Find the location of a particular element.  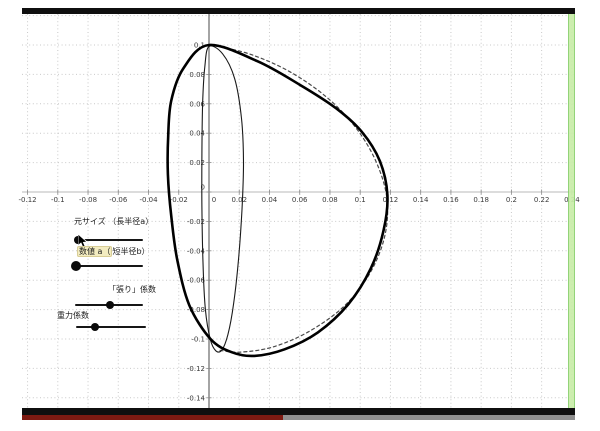

slider-b-knob is located at coordinates (76, 266).